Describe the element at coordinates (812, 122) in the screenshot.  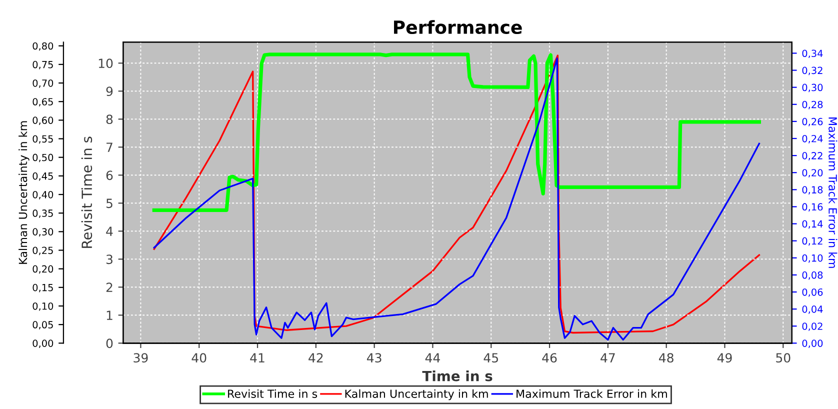
I see `y3-tick-label: 0,26` at that location.